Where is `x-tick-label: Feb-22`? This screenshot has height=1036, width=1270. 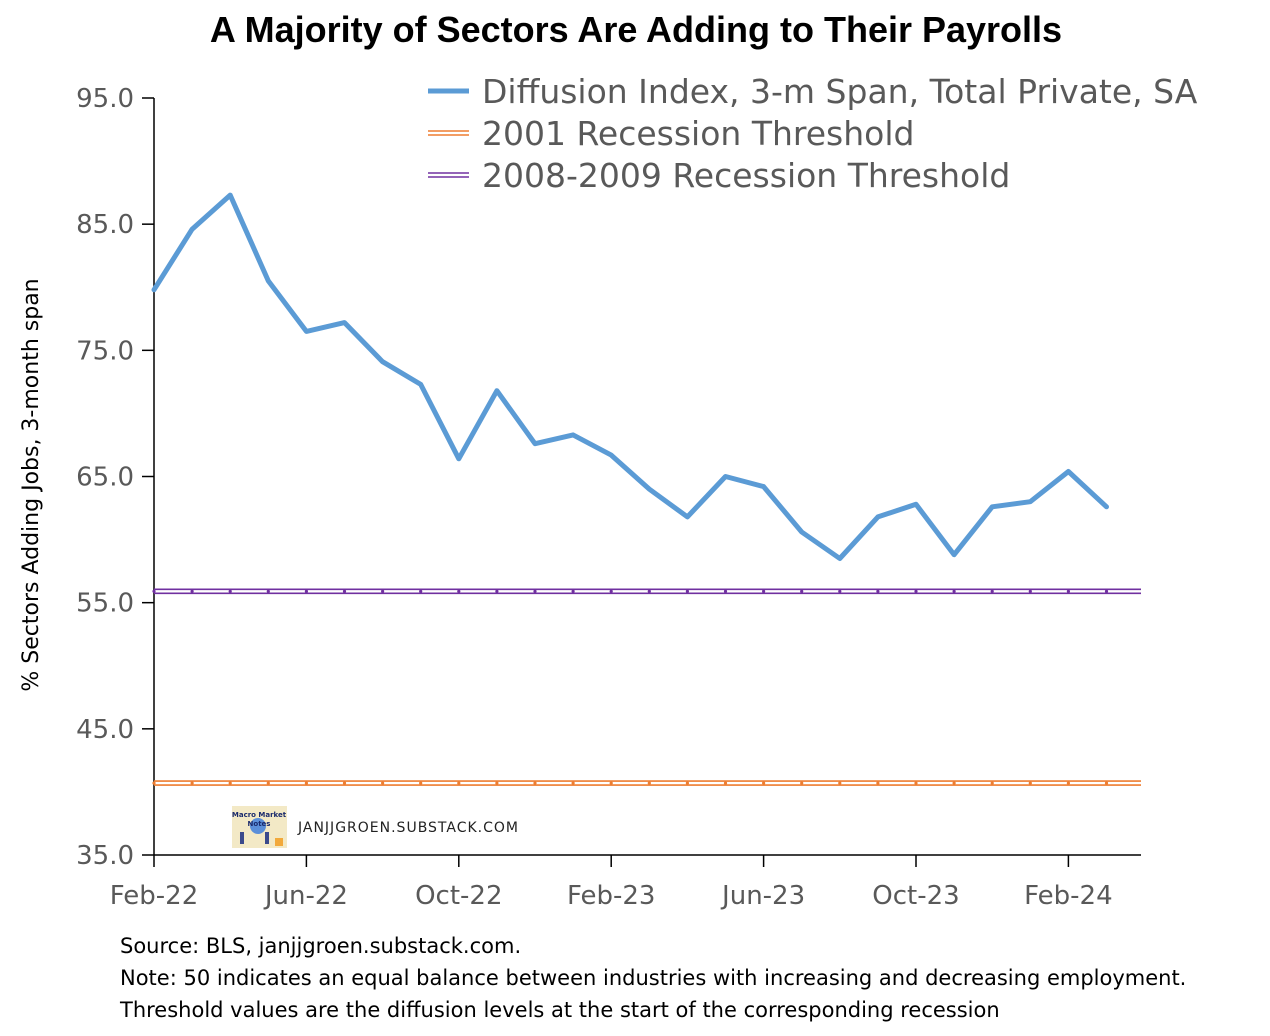 x-tick-label: Feb-22 is located at coordinates (154, 896).